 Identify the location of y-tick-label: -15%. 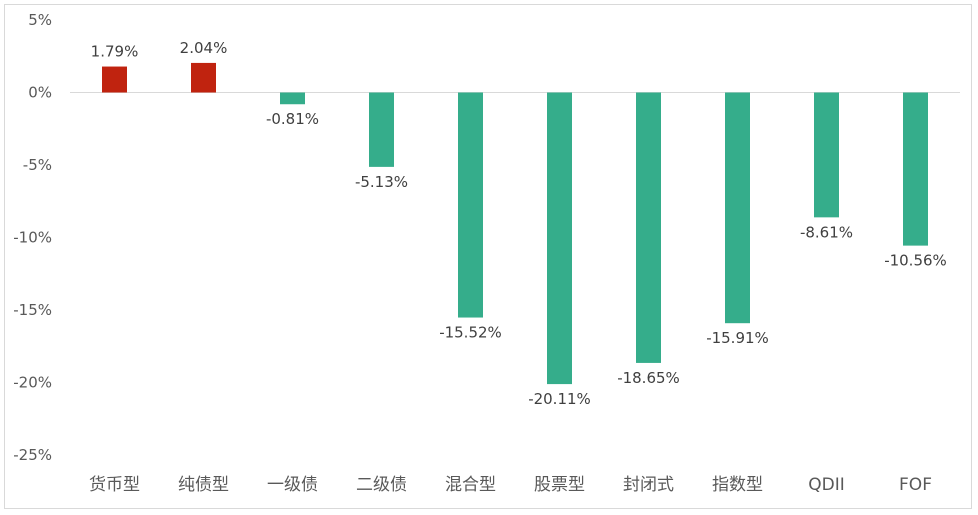
(32, 310).